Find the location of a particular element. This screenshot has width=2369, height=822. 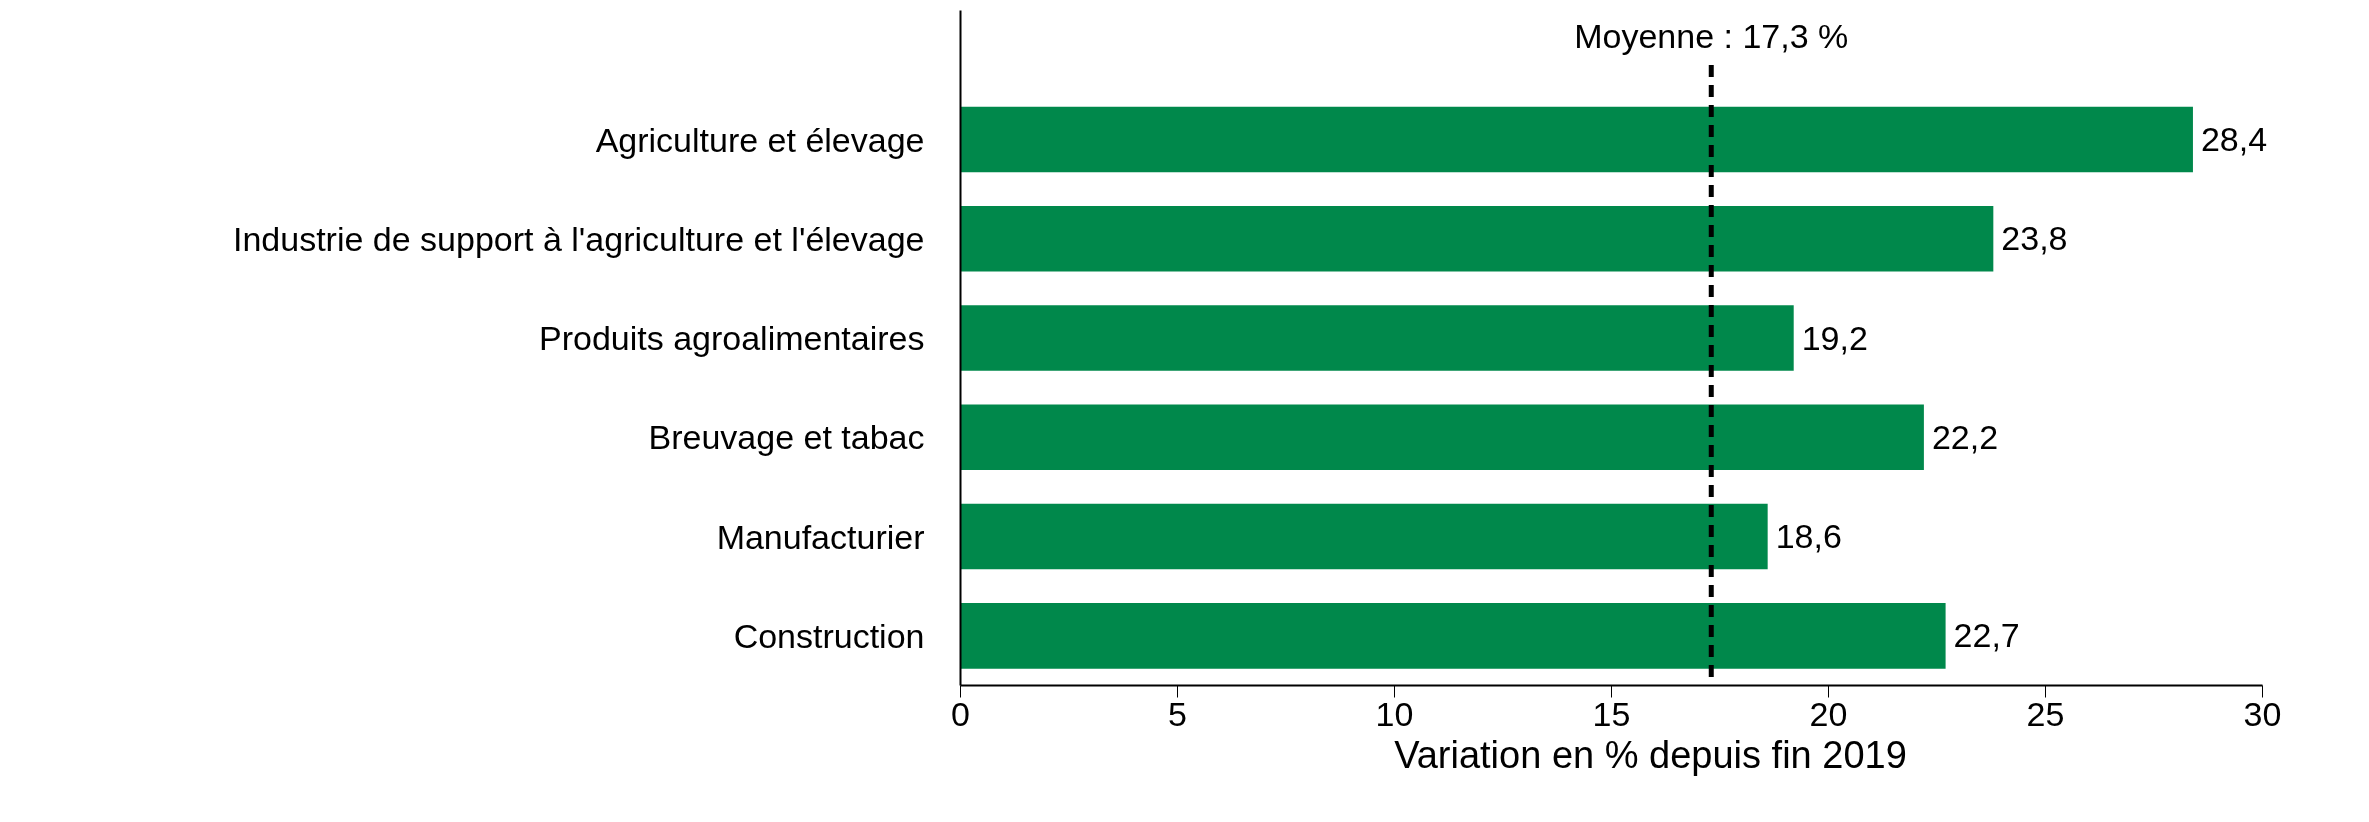

y-tick-label: Breuvage et tabac is located at coordinates (786, 437).